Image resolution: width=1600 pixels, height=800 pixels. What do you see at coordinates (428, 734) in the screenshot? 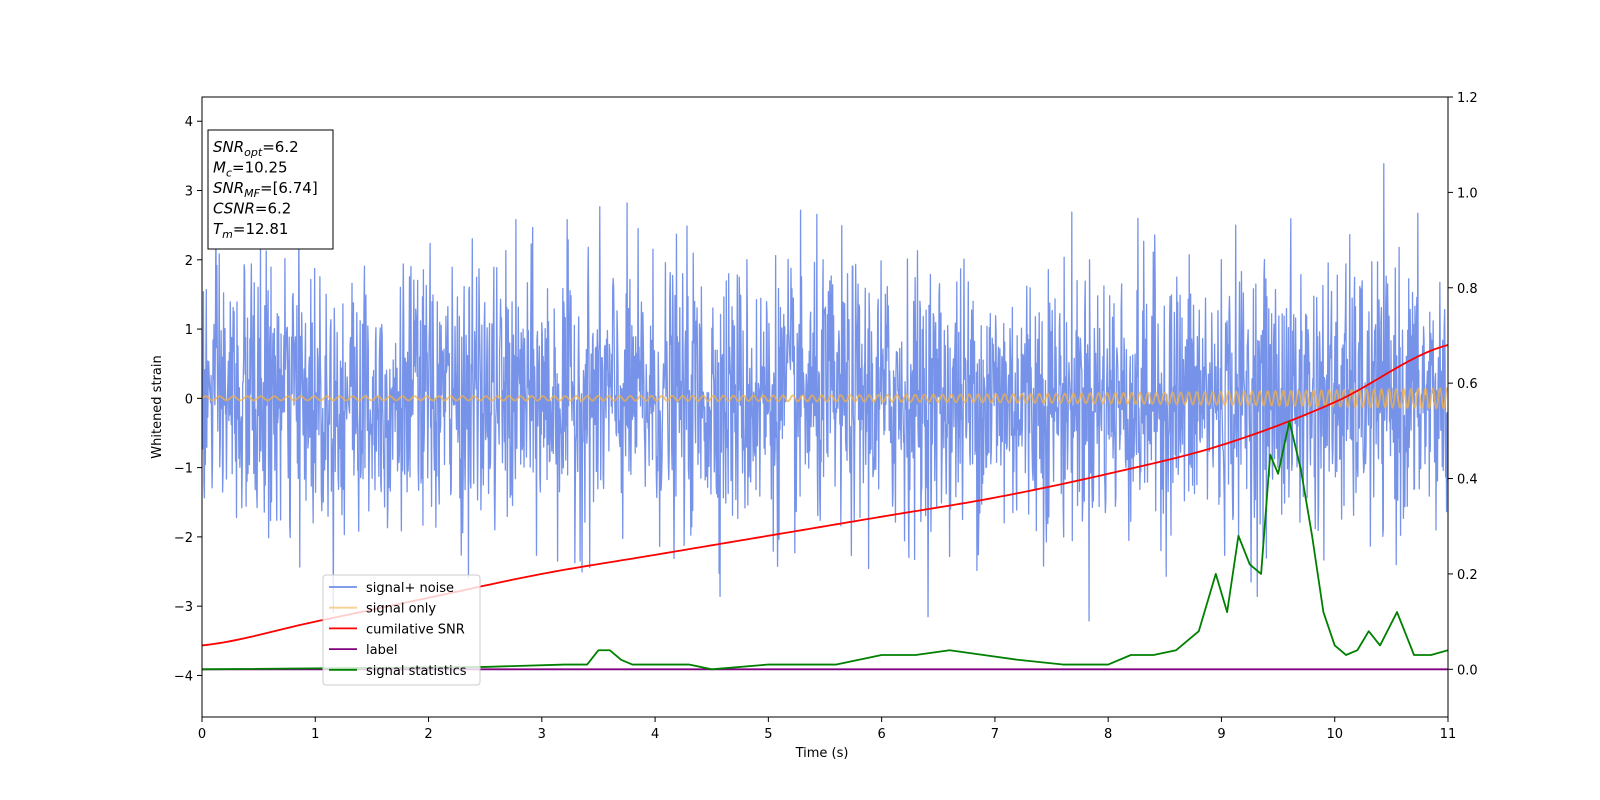
I see `x-tick-label: 2` at bounding box center [428, 734].